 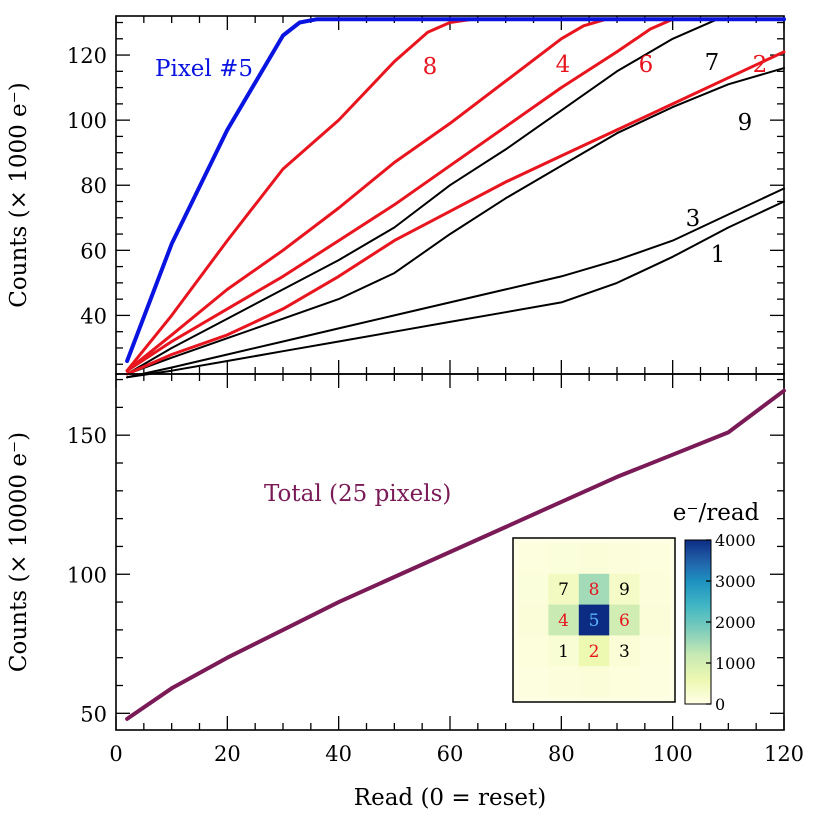 I want to click on curve-label-8: 8, so click(x=430, y=67).